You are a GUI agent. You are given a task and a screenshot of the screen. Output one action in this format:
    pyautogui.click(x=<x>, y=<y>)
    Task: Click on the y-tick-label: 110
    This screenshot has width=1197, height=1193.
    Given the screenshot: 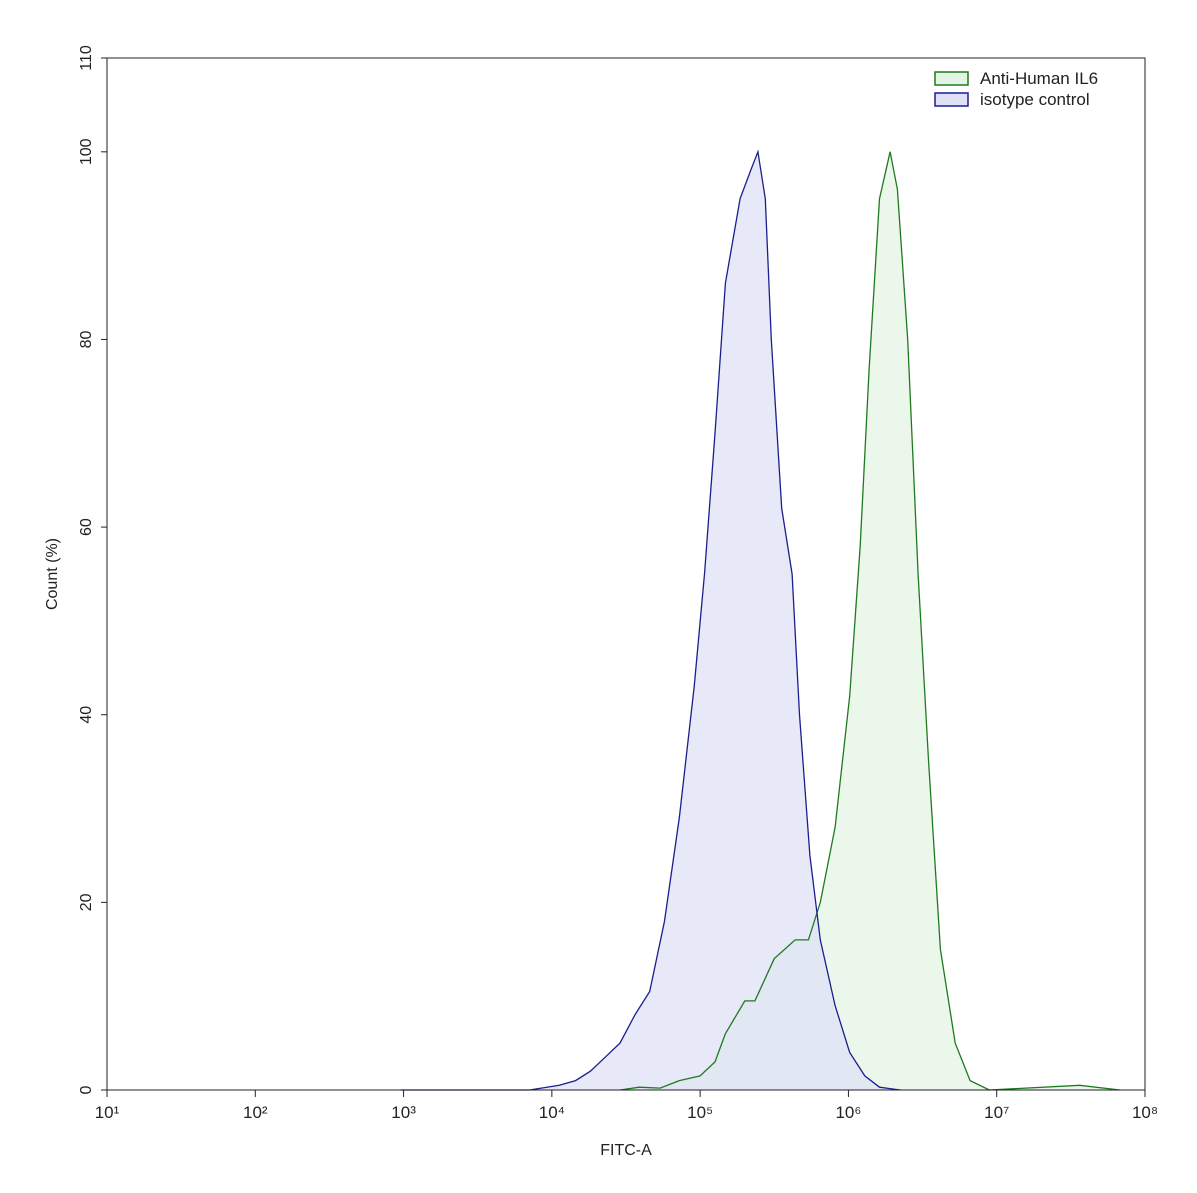 What is the action you would take?
    pyautogui.click(x=86, y=58)
    